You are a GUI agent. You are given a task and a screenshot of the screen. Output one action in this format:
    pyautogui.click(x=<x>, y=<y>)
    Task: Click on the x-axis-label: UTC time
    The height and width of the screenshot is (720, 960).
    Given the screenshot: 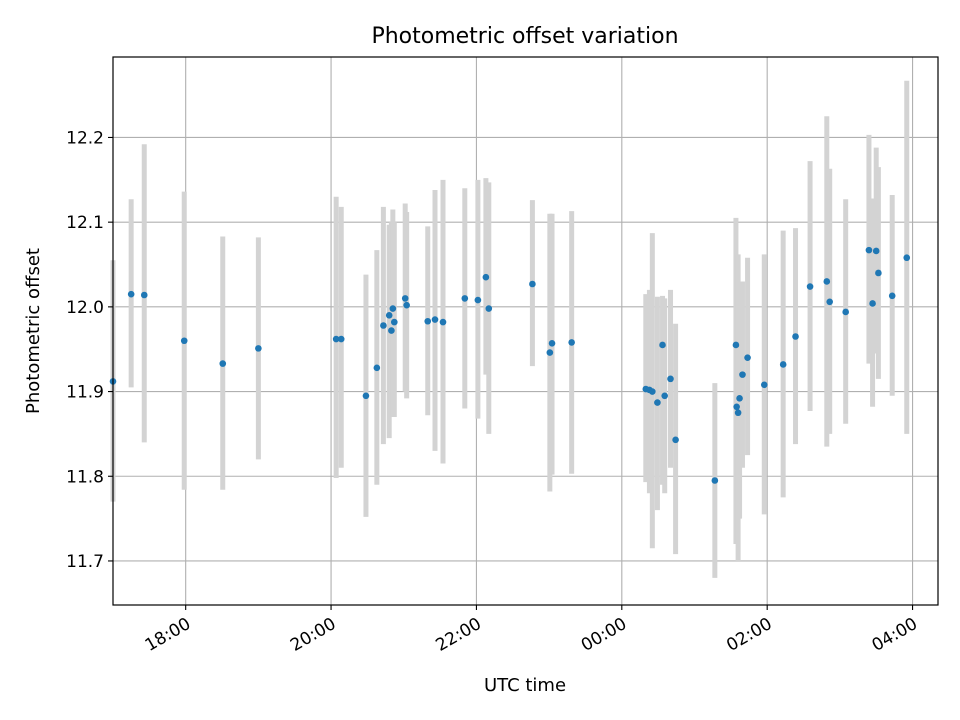 What is the action you would take?
    pyautogui.click(x=525, y=685)
    